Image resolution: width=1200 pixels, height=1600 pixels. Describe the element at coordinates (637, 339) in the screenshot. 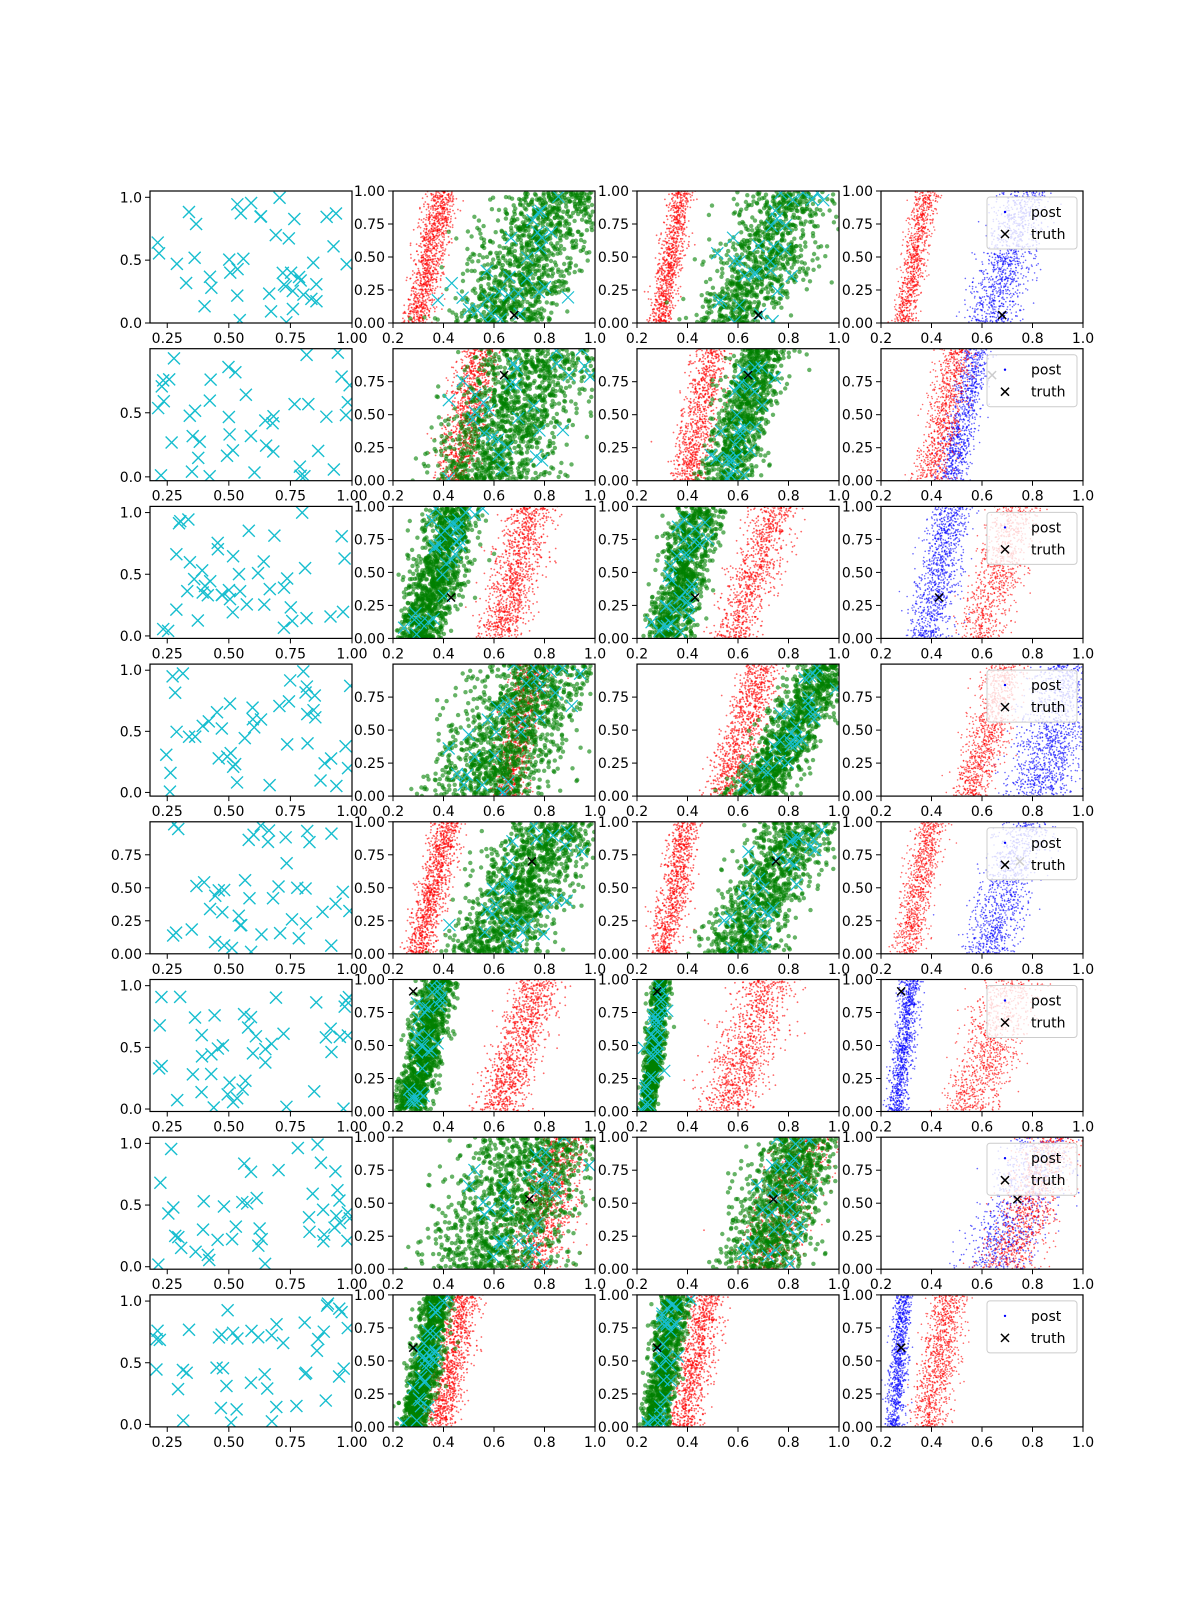

I see `x-tick-label: 0.2` at that location.